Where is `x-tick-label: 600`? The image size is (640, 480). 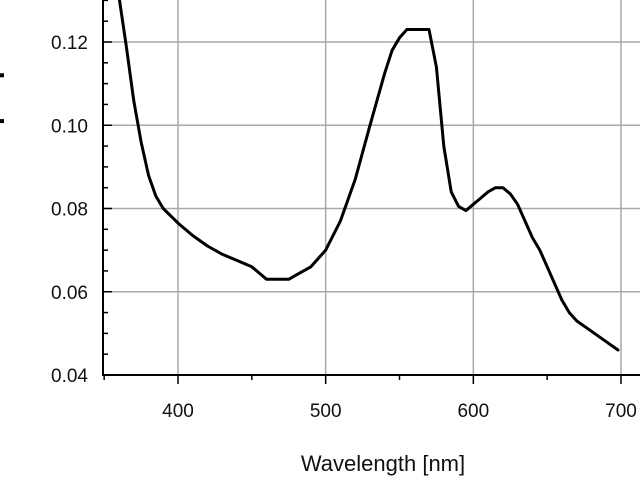
x-tick-label: 600 is located at coordinates (473, 411).